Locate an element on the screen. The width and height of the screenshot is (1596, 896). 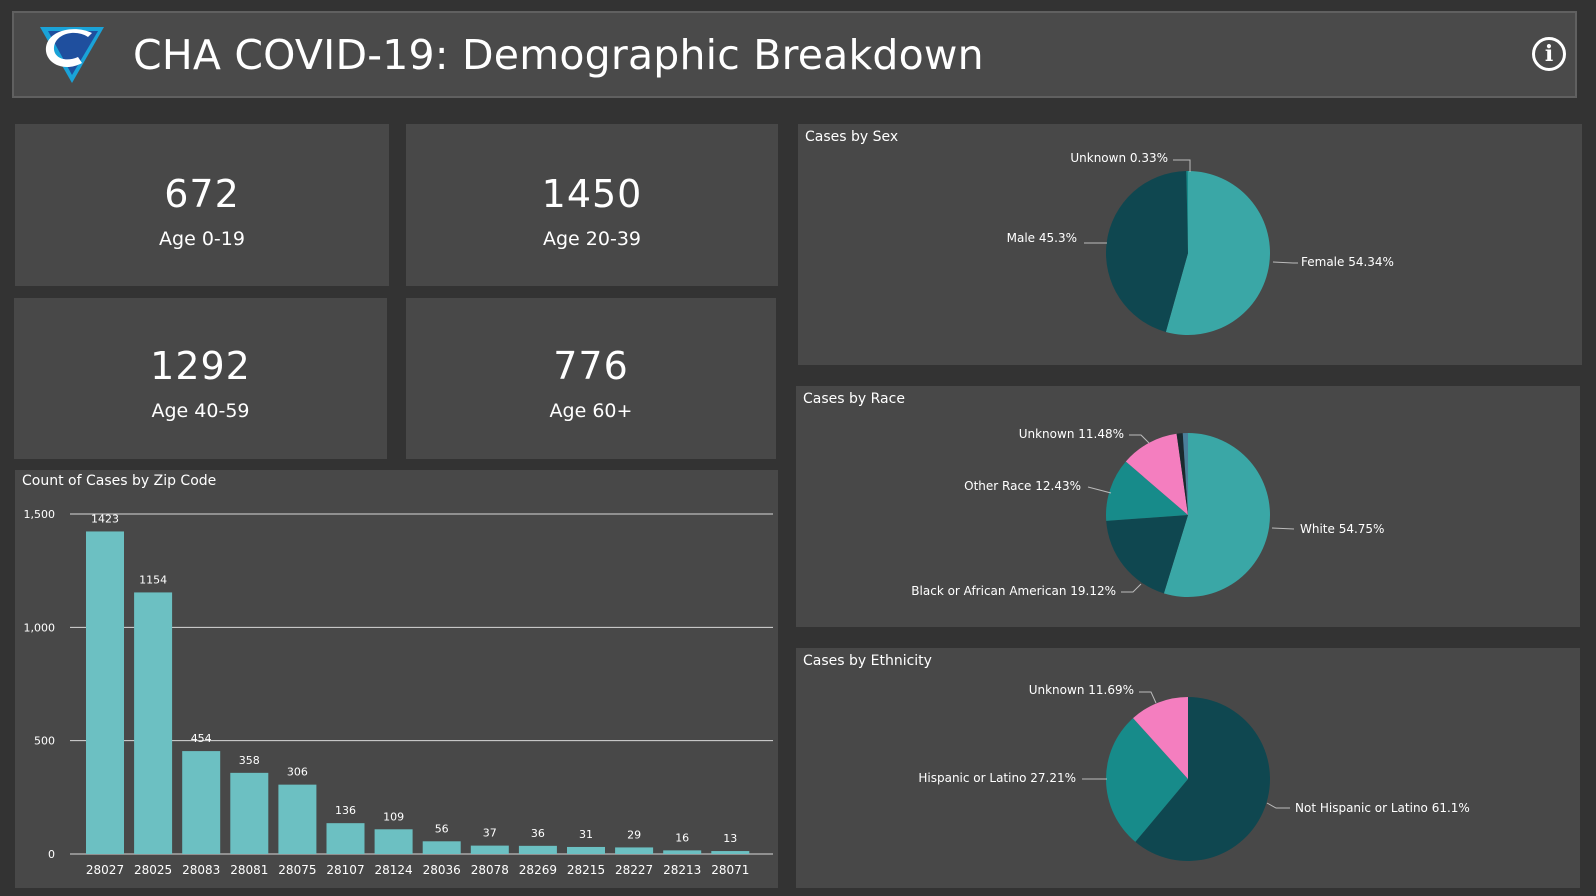
pie-slice-label: Unknown 11.48% is located at coordinates (1071, 434).